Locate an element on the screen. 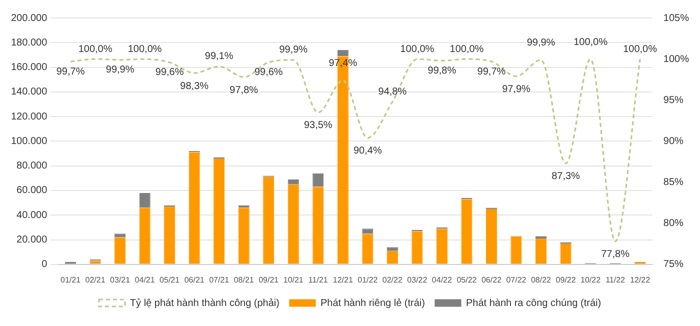 The height and width of the screenshot is (326, 700). data-label: 97,8% is located at coordinates (244, 90).